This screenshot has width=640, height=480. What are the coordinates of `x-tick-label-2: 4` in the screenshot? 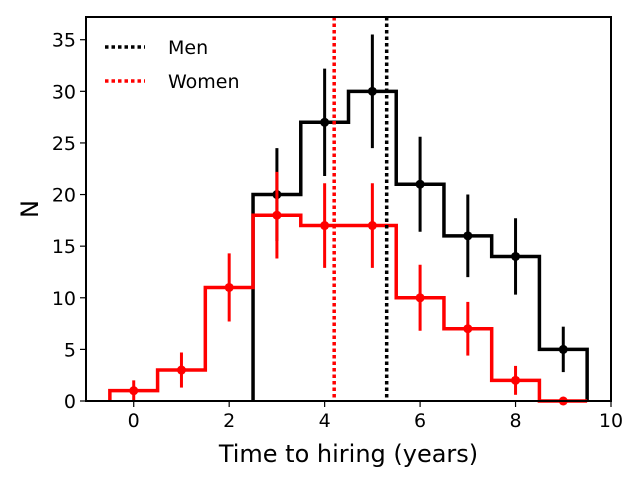 It's located at (325, 421).